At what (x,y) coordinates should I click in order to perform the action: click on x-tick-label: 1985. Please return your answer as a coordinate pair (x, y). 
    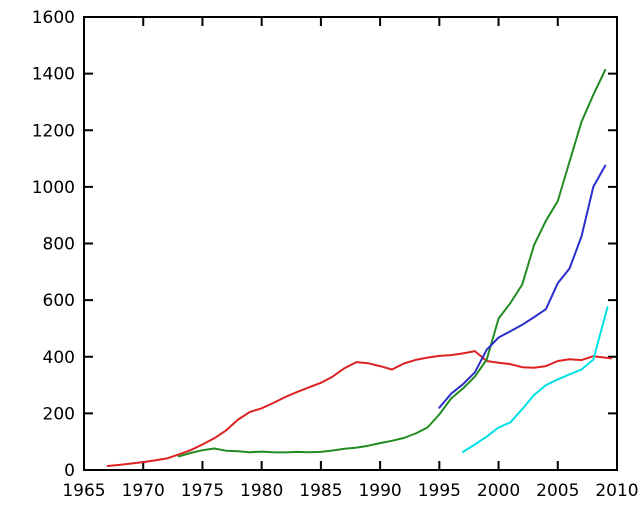
    Looking at the image, I should click on (320, 491).